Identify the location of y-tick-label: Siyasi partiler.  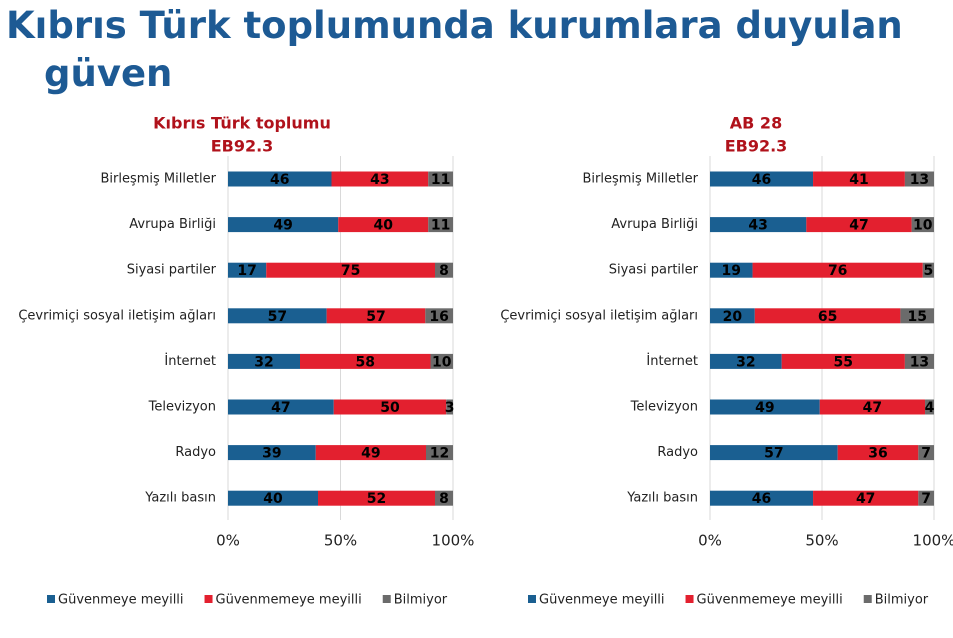
(172, 270).